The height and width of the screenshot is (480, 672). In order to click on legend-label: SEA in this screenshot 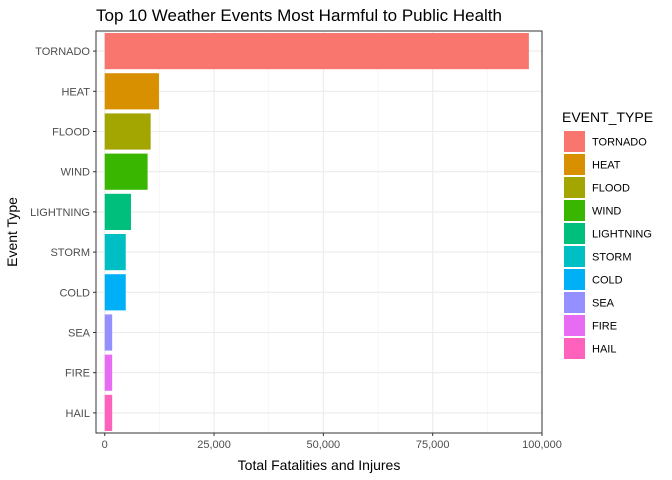, I will do `click(603, 304)`.